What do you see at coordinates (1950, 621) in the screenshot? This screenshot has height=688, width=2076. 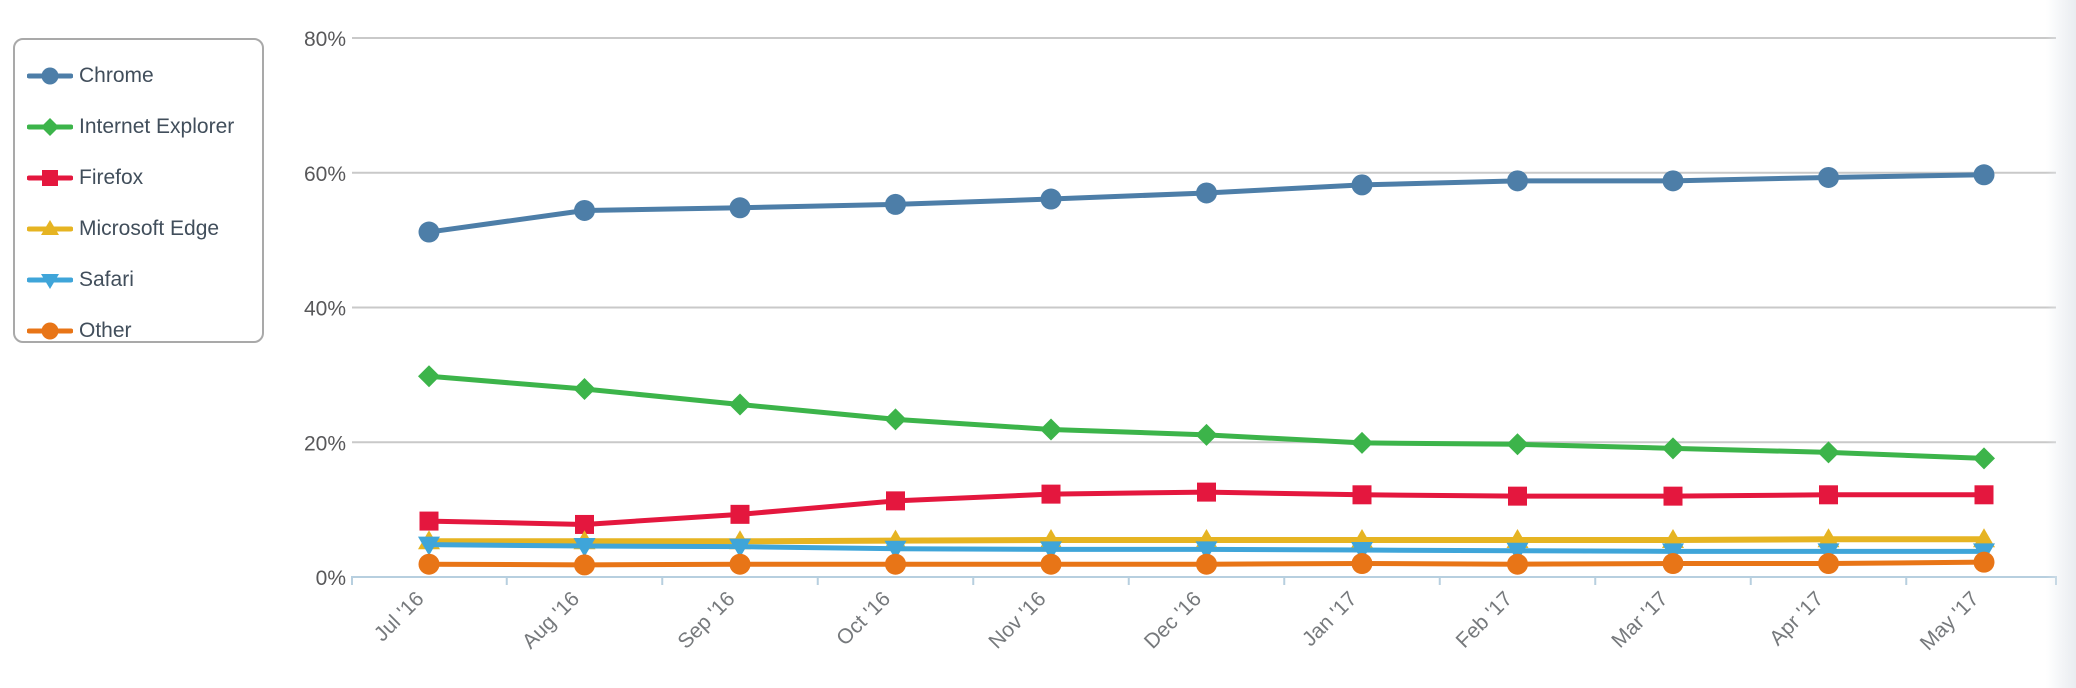 I see `x-axis-label-11: May '17` at bounding box center [1950, 621].